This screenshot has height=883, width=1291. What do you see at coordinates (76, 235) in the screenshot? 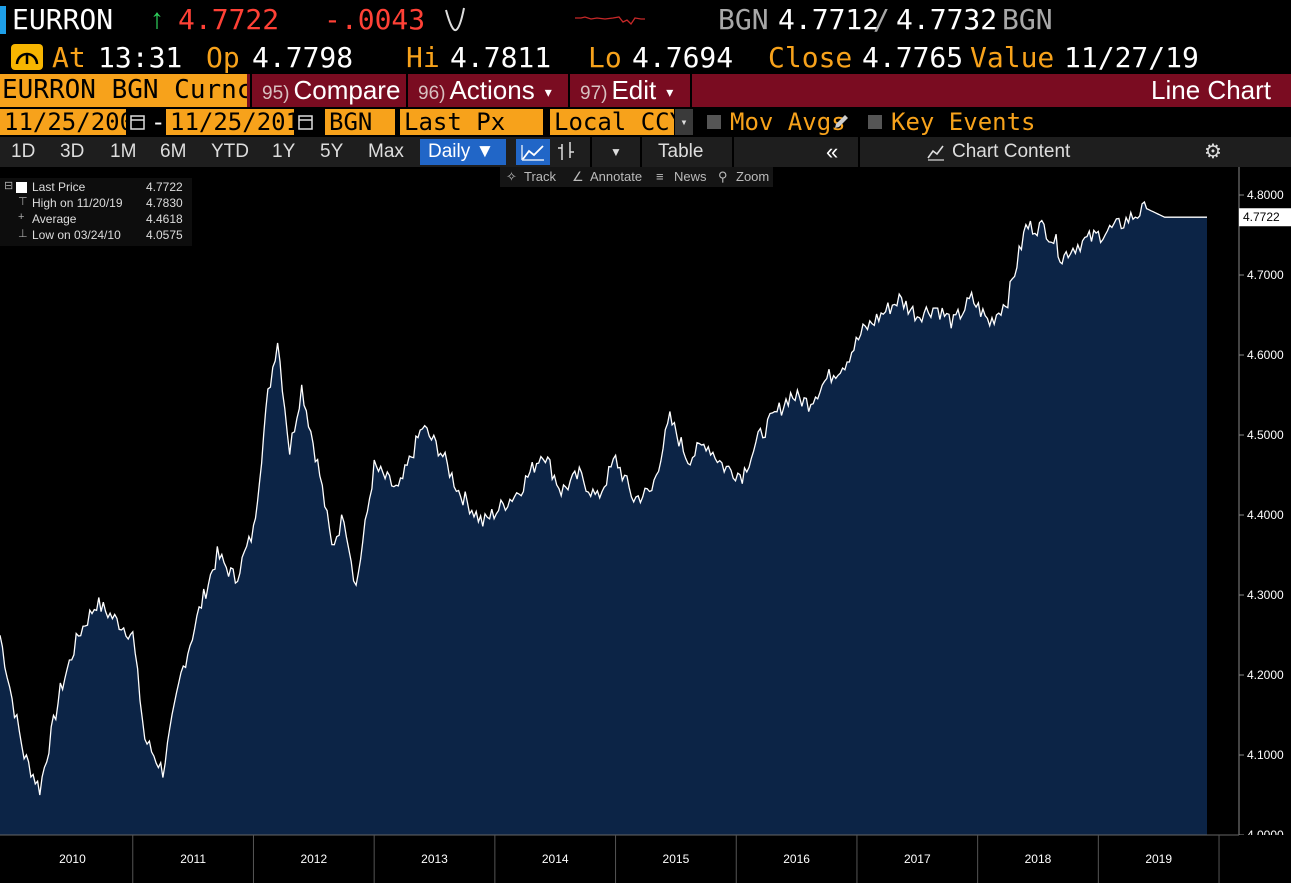
I see `legend-label: Low on 03/24/10` at bounding box center [76, 235].